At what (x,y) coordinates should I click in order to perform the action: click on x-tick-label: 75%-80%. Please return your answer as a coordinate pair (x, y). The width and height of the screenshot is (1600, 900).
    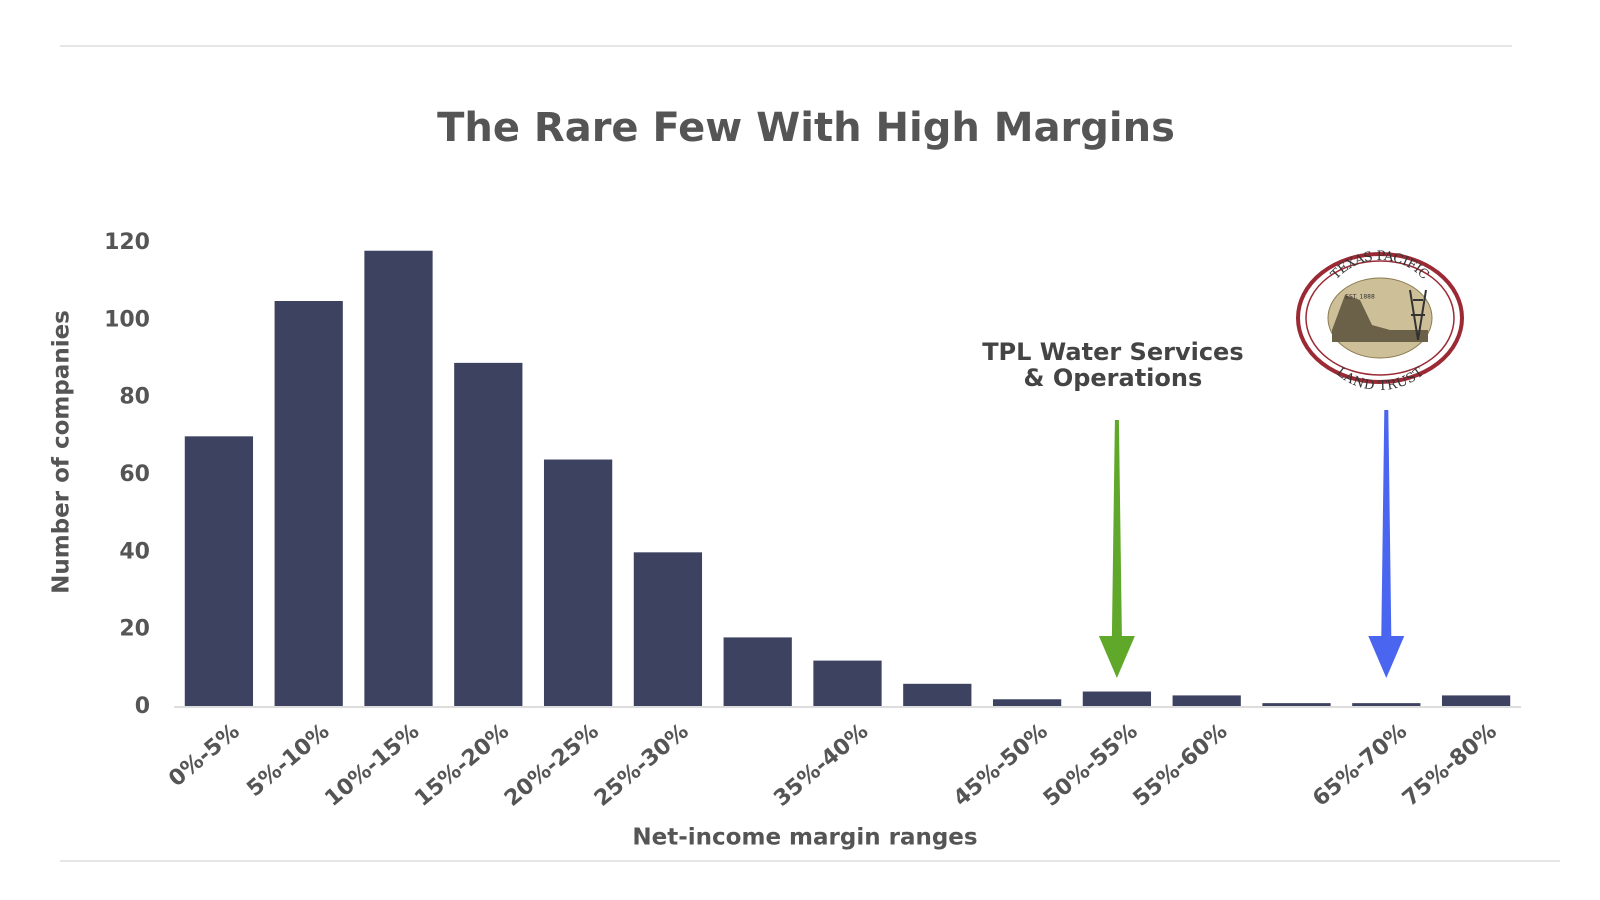
    Looking at the image, I should click on (1450, 765).